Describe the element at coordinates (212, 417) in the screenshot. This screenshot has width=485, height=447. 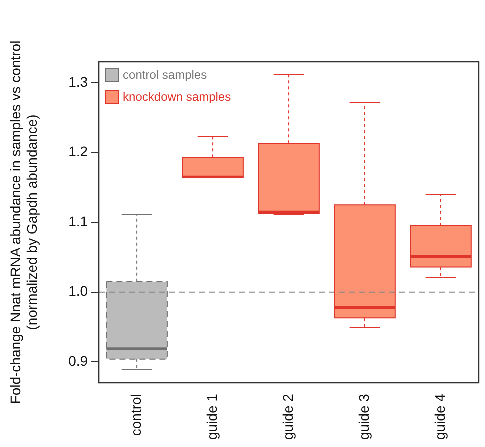
I see `x-tick-label: guide 1` at that location.